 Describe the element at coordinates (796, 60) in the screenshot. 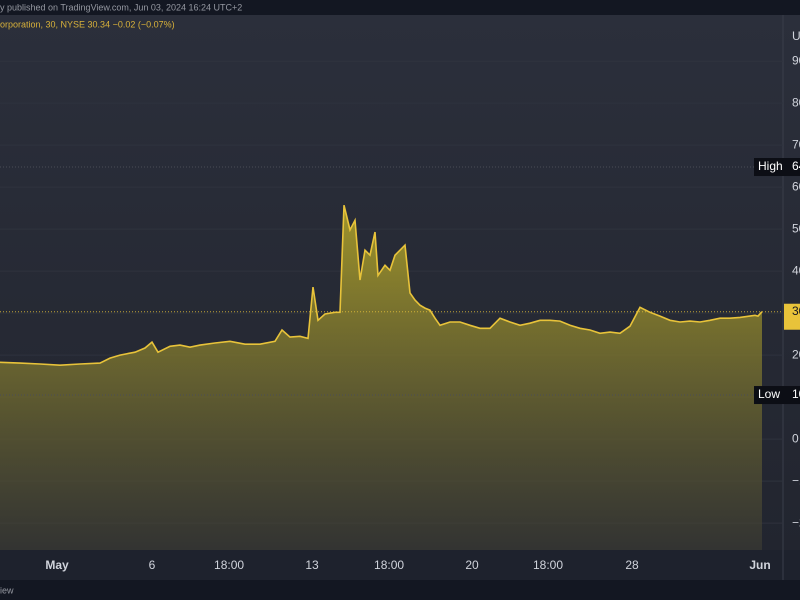

I see `y-tick-label: 90` at that location.